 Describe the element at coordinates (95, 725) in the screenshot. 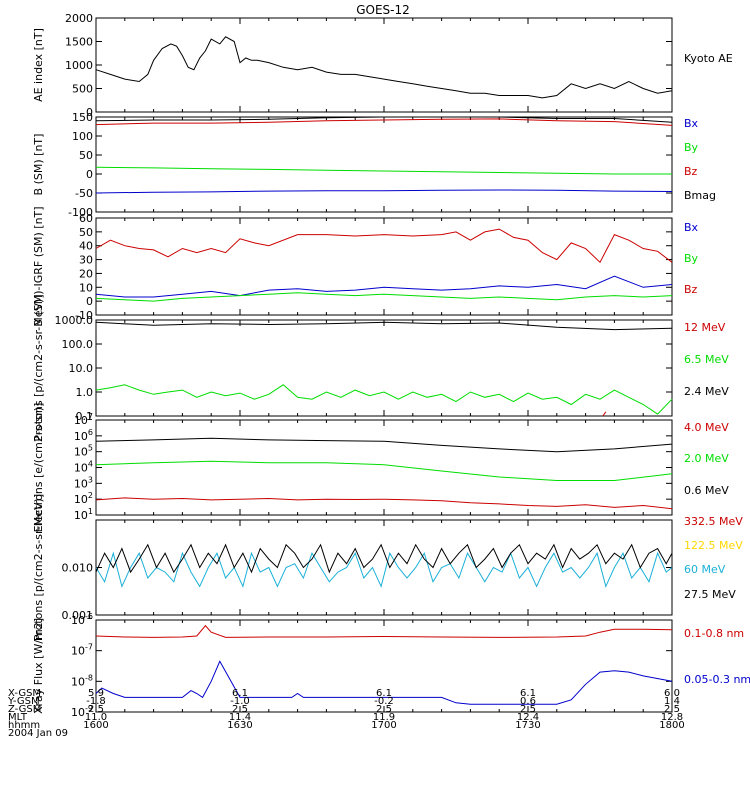

I see `footer-value: 1600` at that location.